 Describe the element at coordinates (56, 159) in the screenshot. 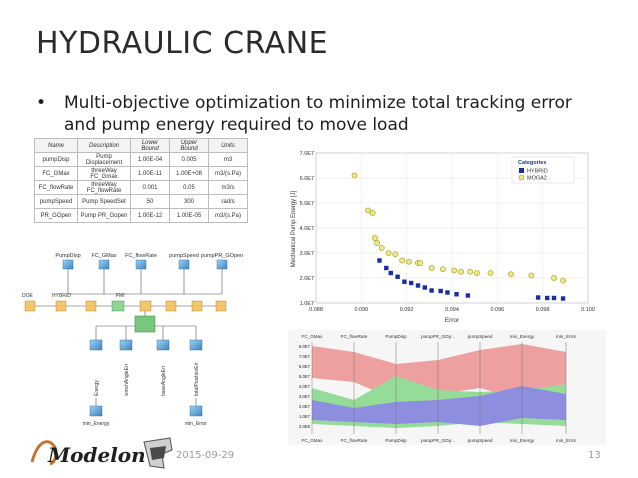

I see `table-cell: pumpDisp` at that location.